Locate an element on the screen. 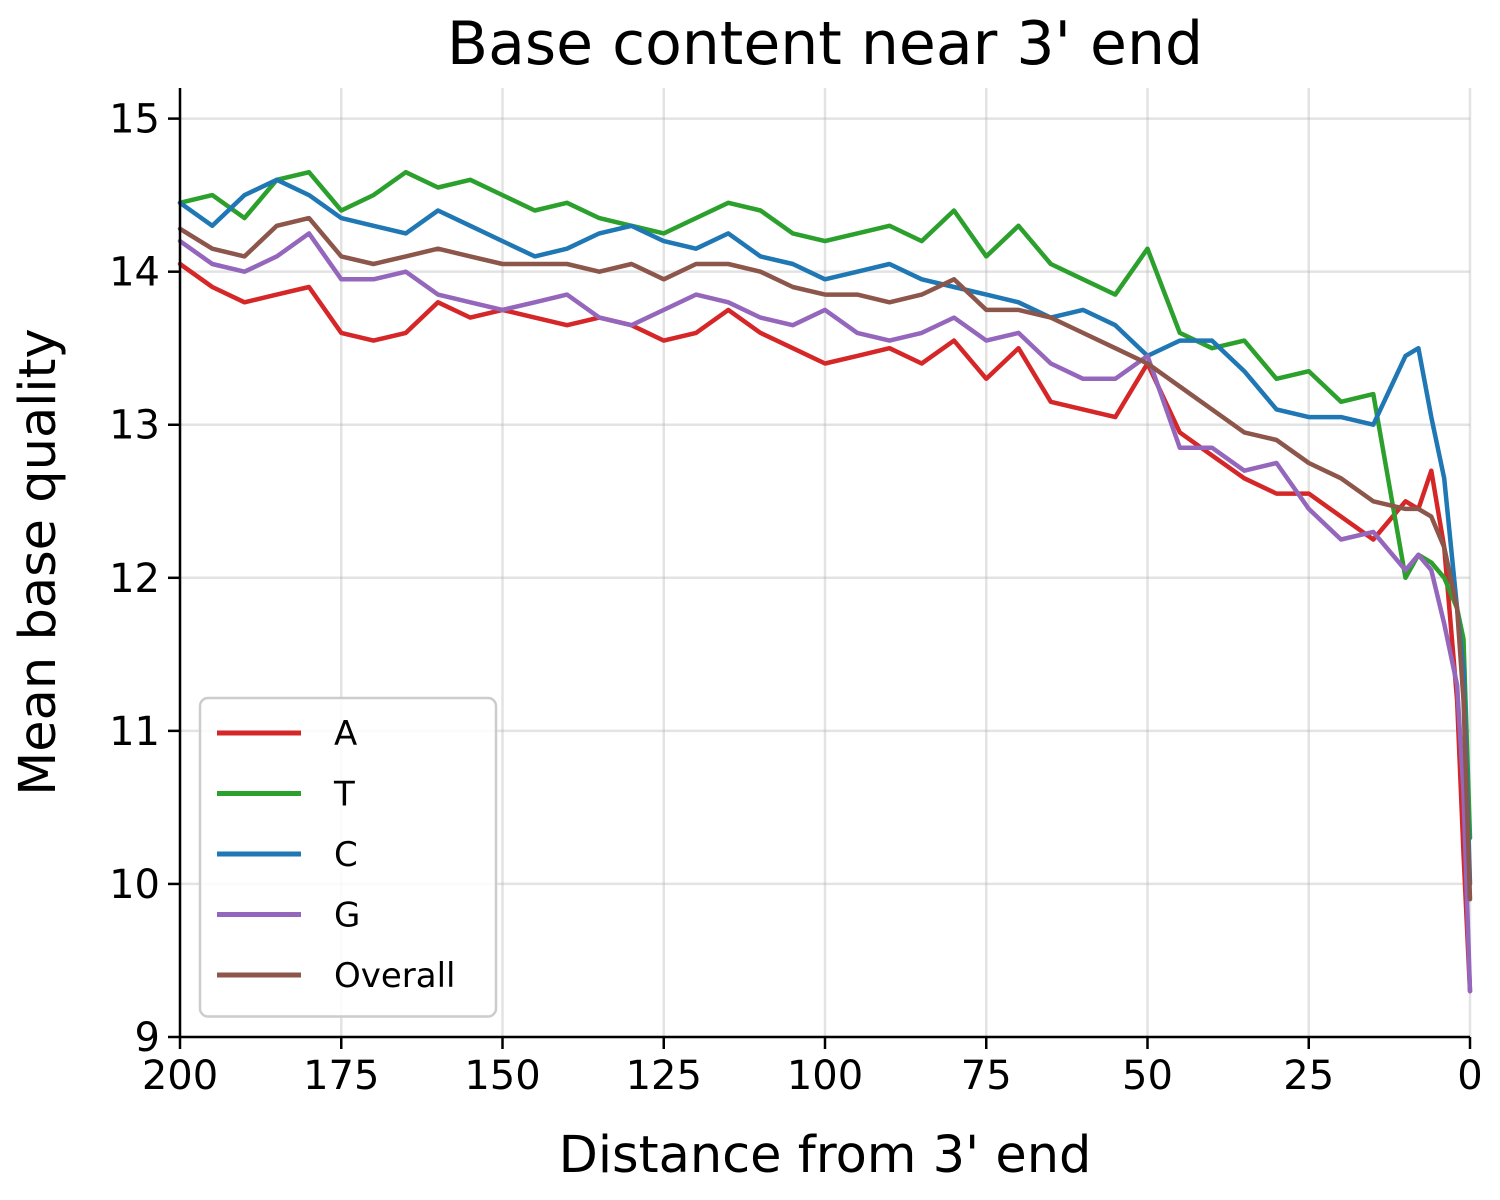  legend-frame is located at coordinates (348, 857).